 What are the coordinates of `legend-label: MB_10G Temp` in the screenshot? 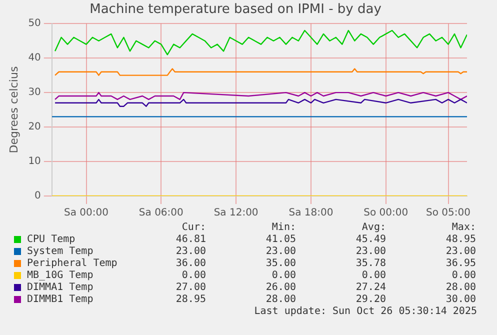 It's located at (60, 276).